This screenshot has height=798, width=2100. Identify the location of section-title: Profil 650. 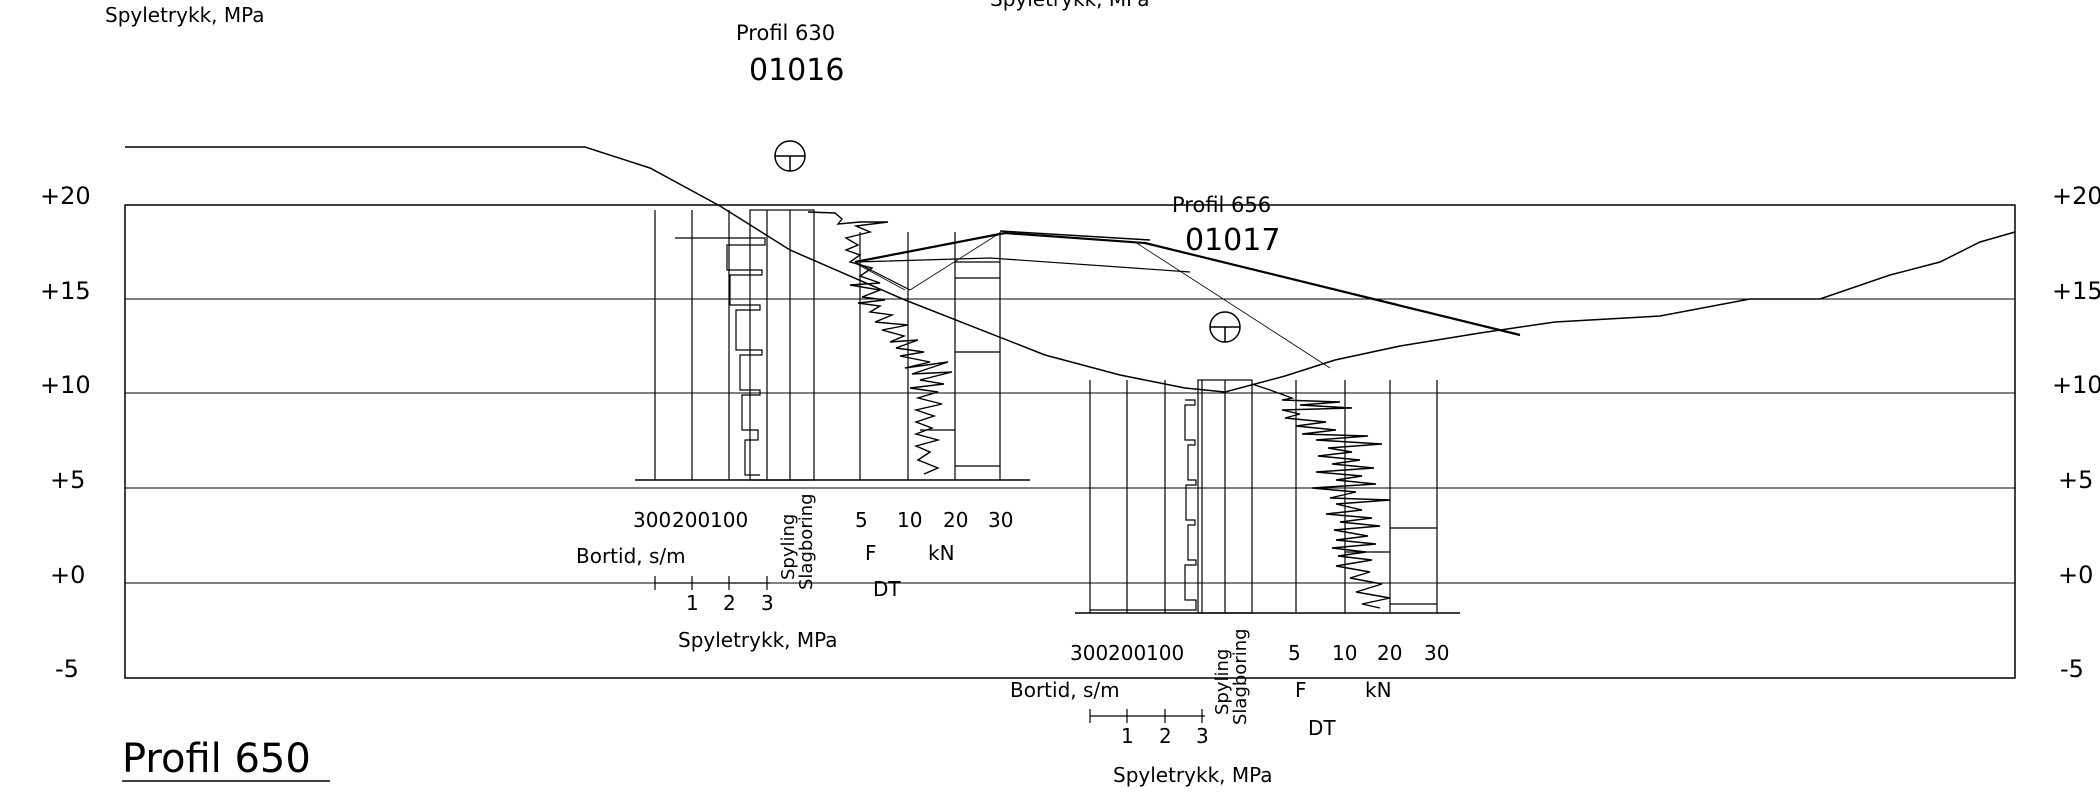
(216, 759).